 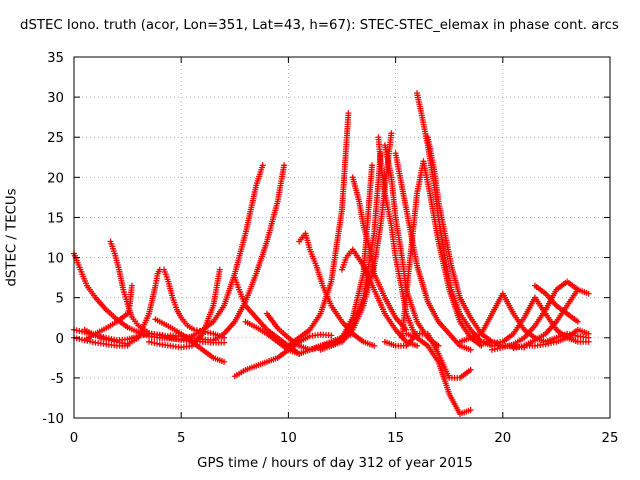 What do you see at coordinates (610, 438) in the screenshot?
I see `x-tick-label: 25` at bounding box center [610, 438].